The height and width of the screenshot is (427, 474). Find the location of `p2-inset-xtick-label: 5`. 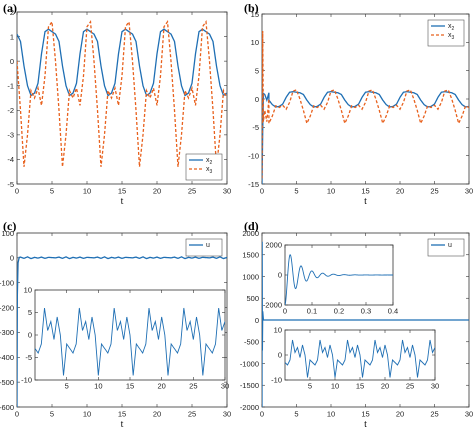

p2-inset-xtick-label: 5 is located at coordinates (67, 386).